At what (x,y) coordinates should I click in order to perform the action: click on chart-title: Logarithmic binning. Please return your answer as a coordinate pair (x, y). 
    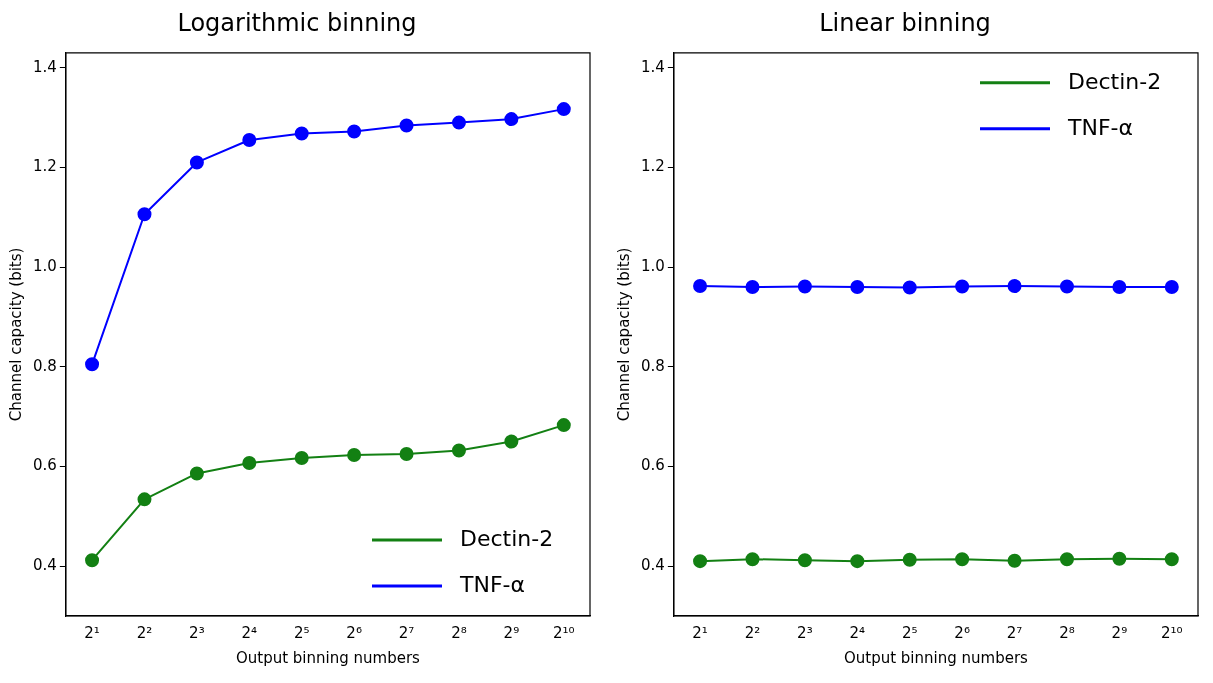
    Looking at the image, I should click on (297, 22).